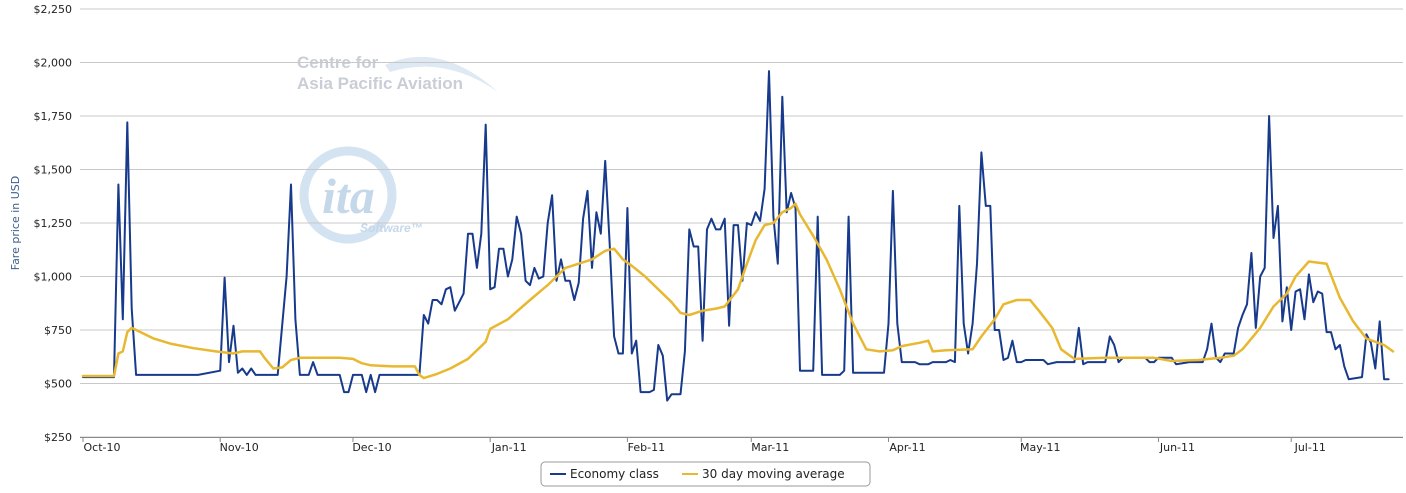 This screenshot has width=1406, height=493. I want to click on ita-logo-icon, so click(348, 195).